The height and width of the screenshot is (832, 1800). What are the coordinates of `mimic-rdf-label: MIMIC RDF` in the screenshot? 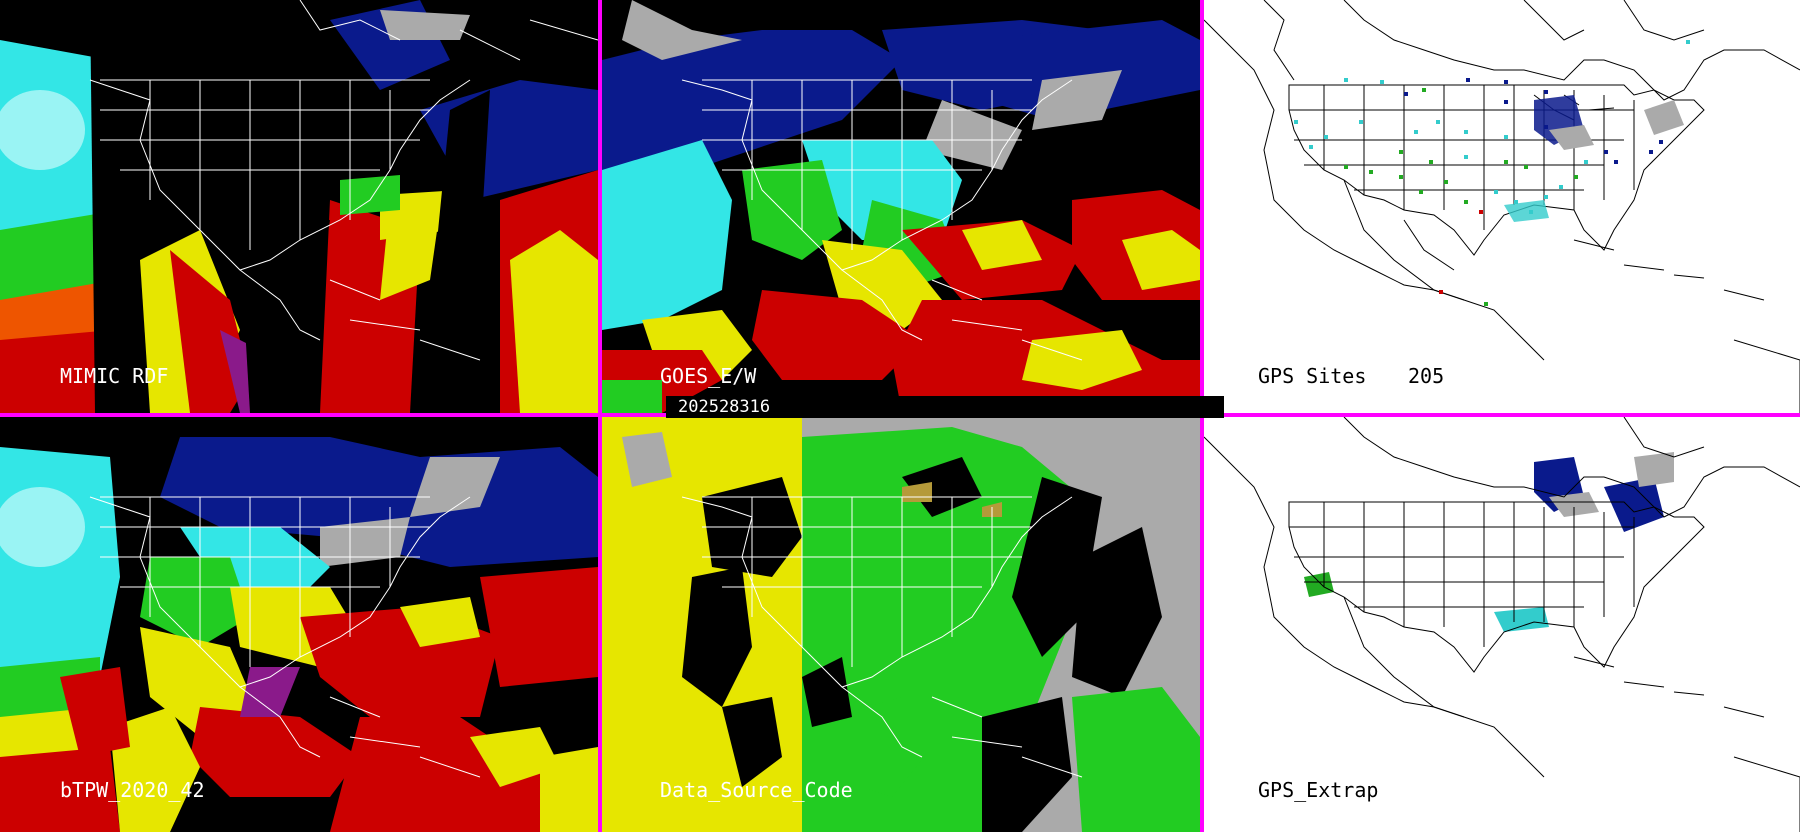 It's located at (114, 376).